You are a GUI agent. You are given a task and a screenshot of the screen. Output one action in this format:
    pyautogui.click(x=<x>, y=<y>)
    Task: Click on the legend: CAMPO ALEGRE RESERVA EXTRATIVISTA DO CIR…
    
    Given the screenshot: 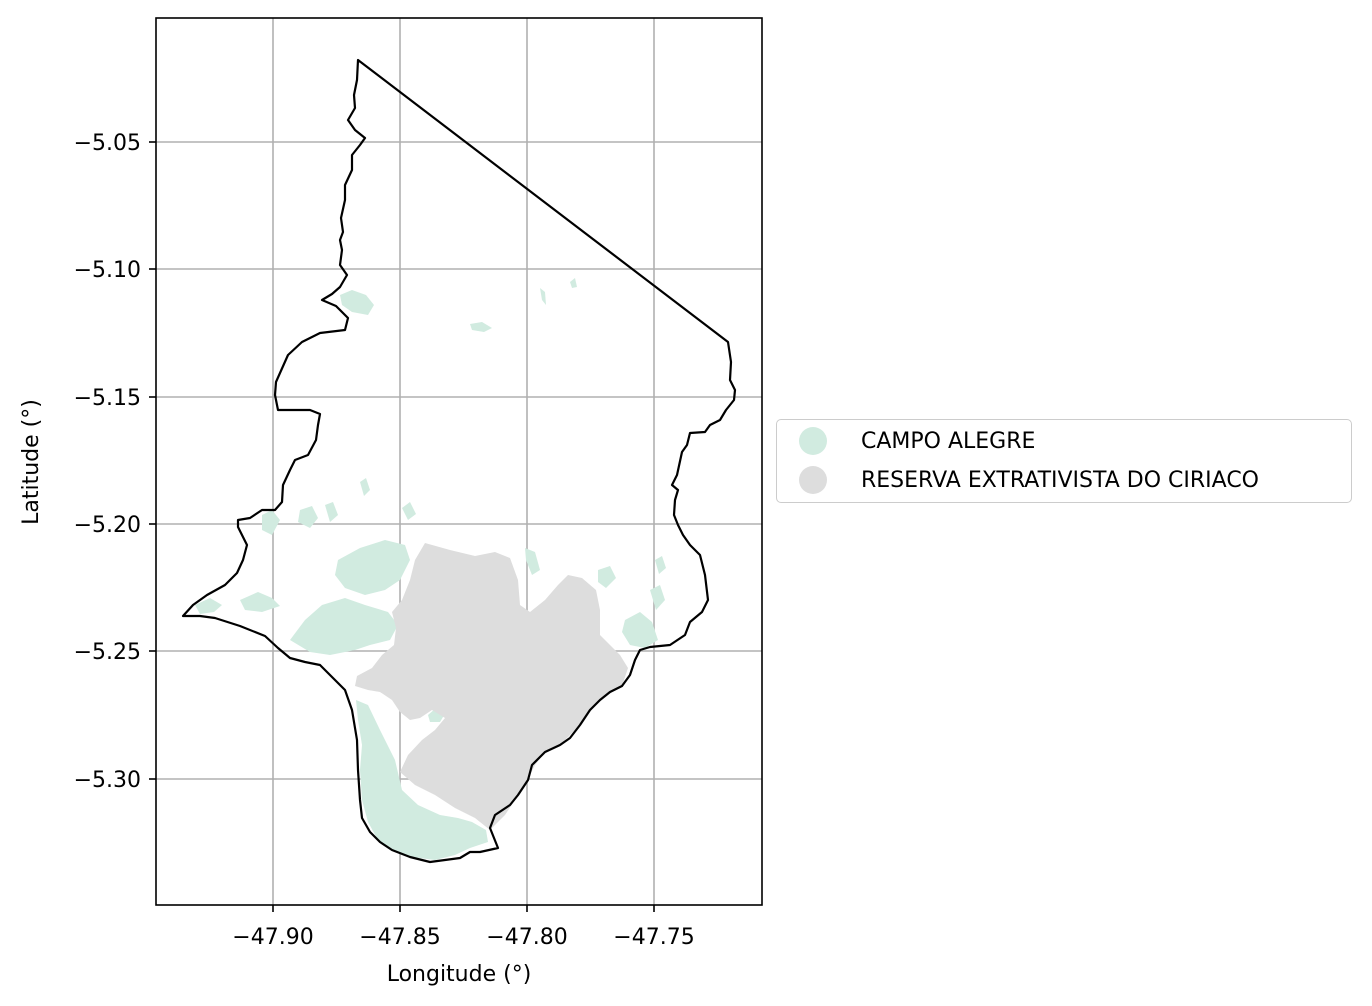 What is the action you would take?
    pyautogui.click(x=1064, y=461)
    